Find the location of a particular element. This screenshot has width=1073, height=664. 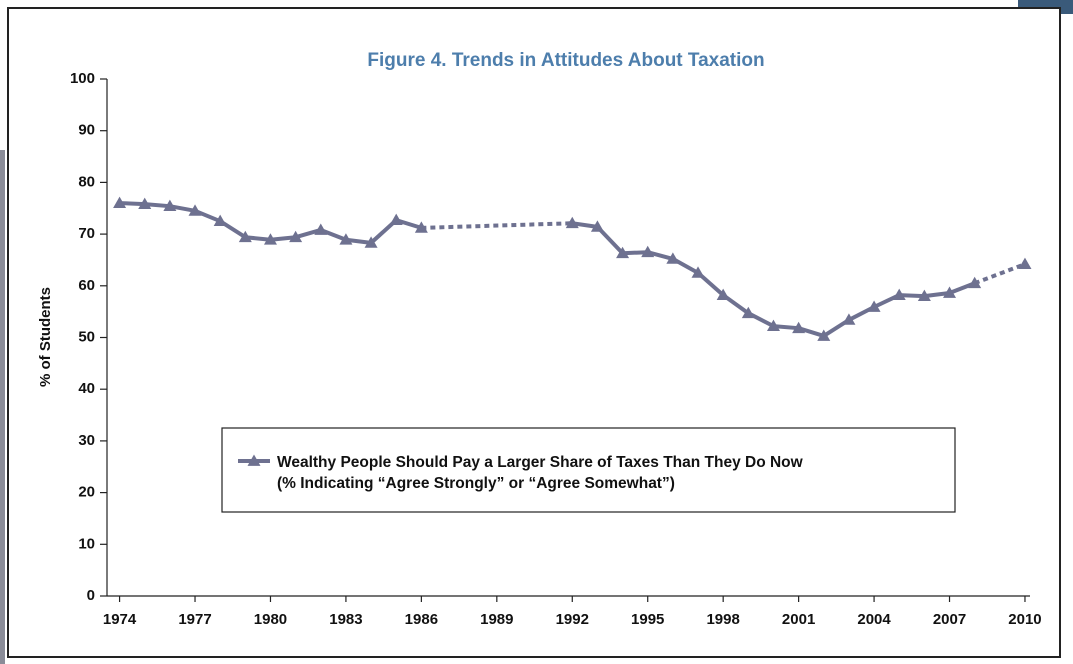

dashed-segment is located at coordinates (497, 225).